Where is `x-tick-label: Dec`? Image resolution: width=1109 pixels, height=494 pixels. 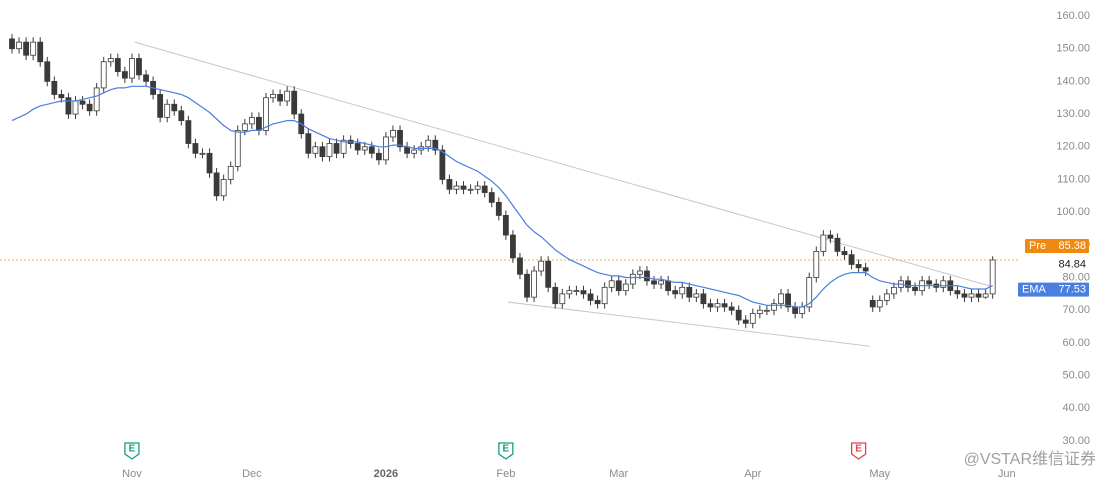 x-tick-label: Dec is located at coordinates (252, 474).